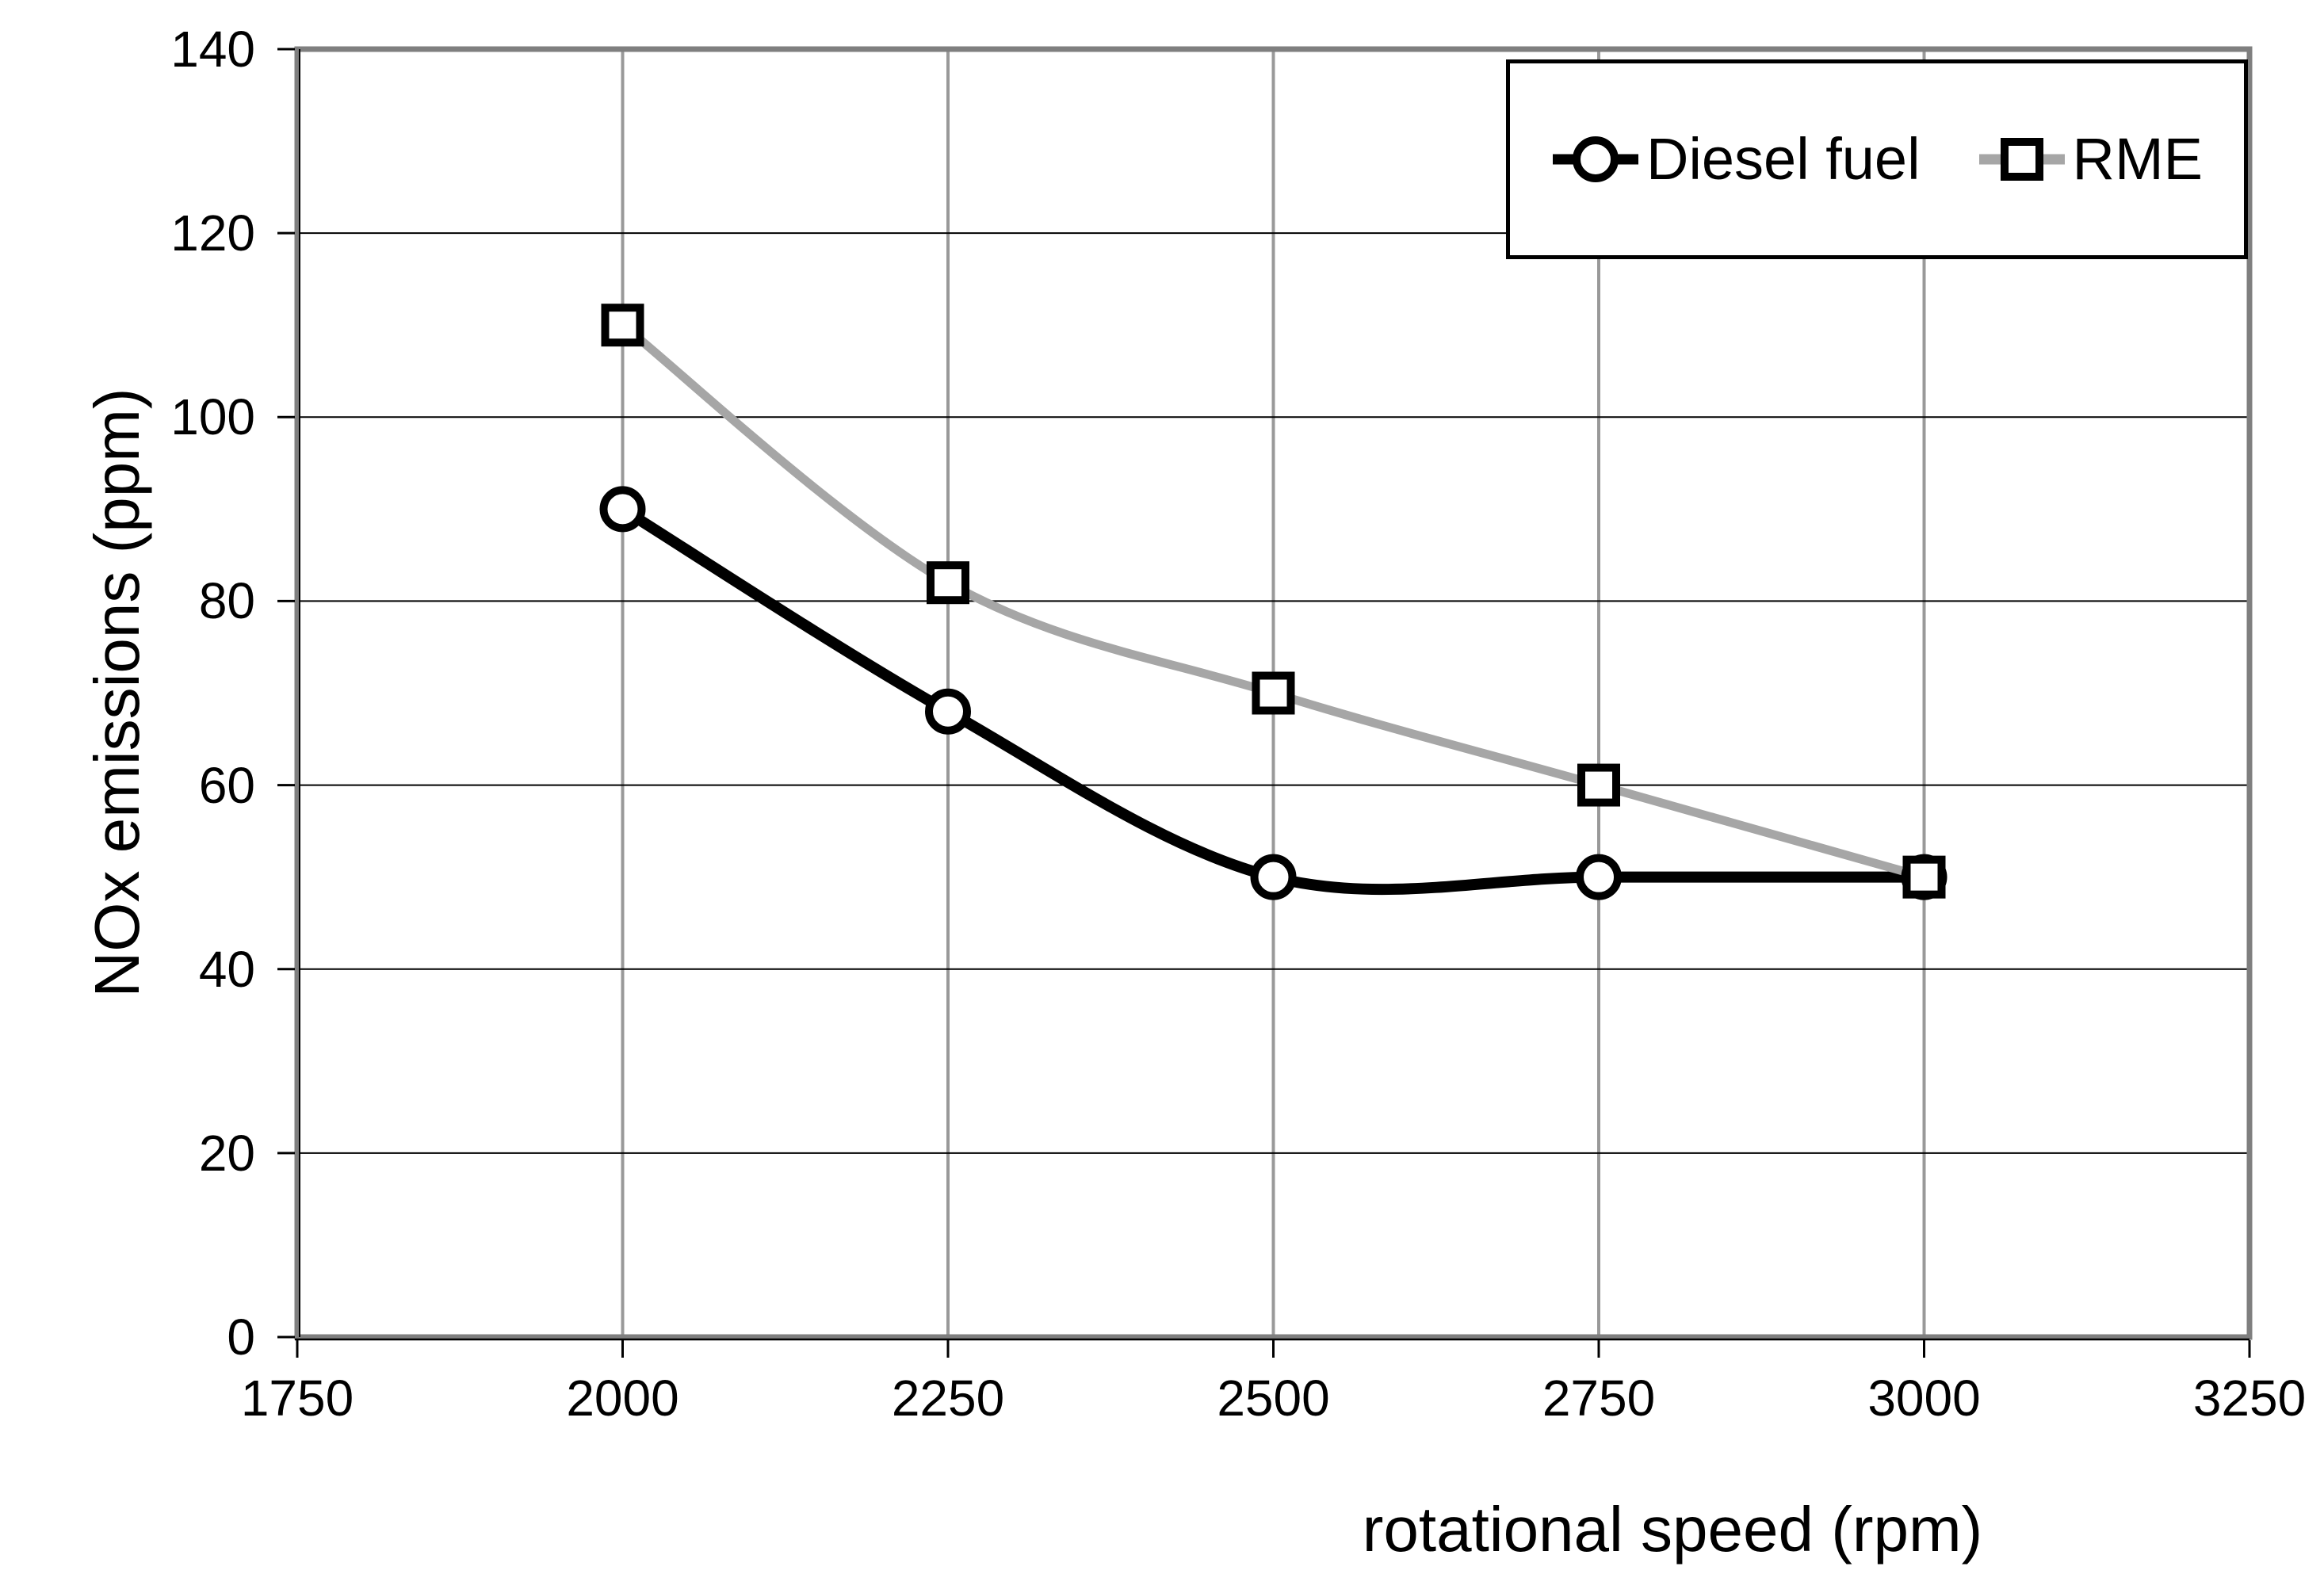 The image size is (2324, 1578). I want to click on x-tick-label: 2750, so click(1599, 1399).